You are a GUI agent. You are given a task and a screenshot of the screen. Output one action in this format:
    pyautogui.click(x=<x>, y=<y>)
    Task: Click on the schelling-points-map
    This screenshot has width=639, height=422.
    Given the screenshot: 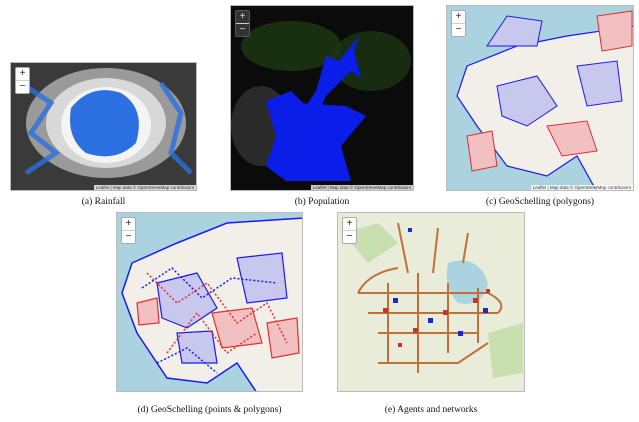 What is the action you would take?
    pyautogui.click(x=211, y=304)
    